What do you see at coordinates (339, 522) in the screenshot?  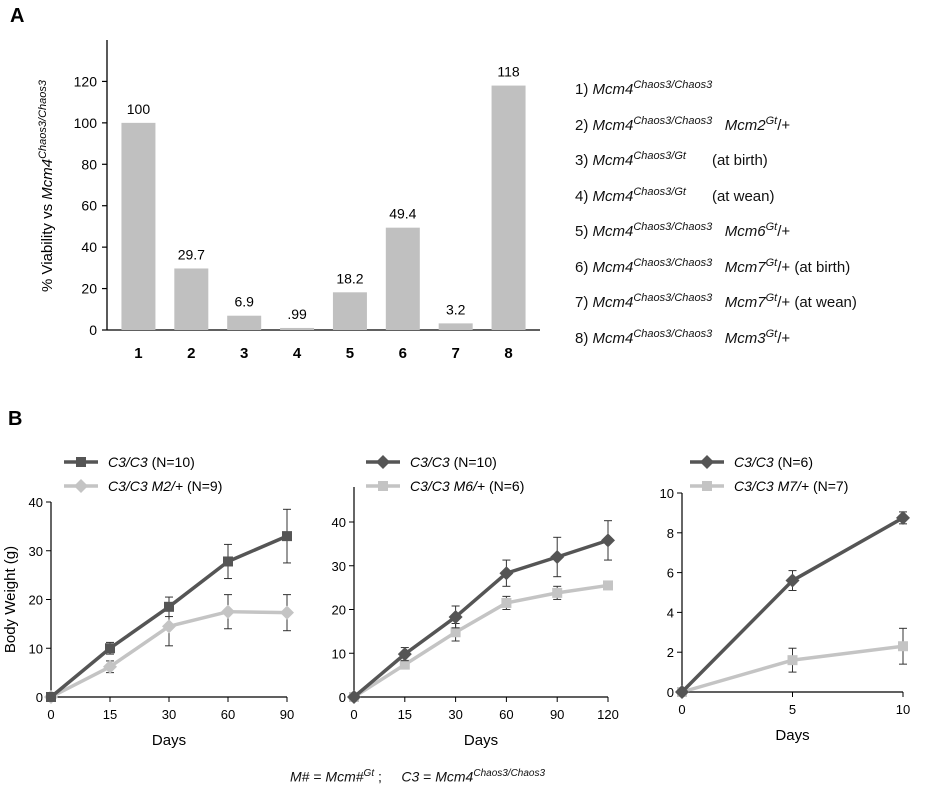 I see `y-tick-label: 40` at bounding box center [339, 522].